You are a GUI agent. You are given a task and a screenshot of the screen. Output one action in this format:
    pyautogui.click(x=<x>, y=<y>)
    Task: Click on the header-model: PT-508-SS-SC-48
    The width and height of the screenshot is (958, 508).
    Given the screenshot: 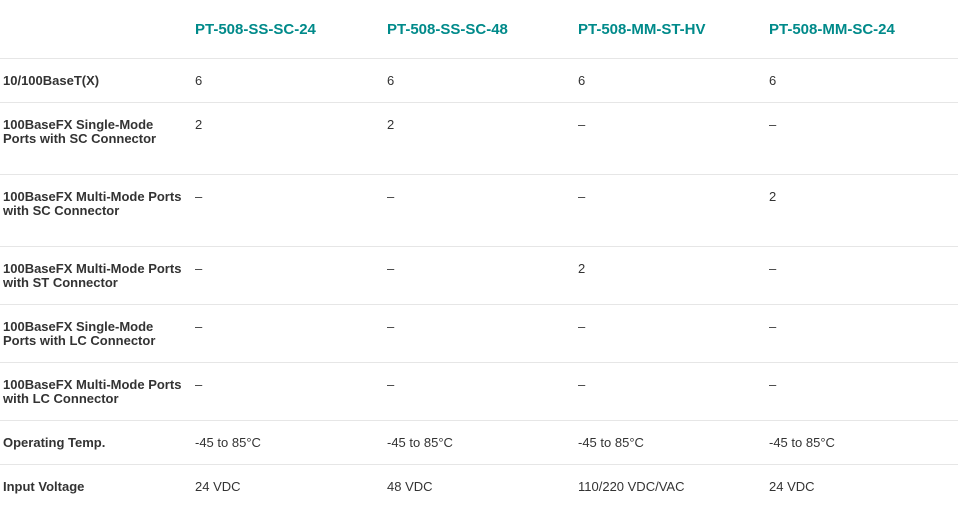 What is the action you would take?
    pyautogui.click(x=479, y=29)
    